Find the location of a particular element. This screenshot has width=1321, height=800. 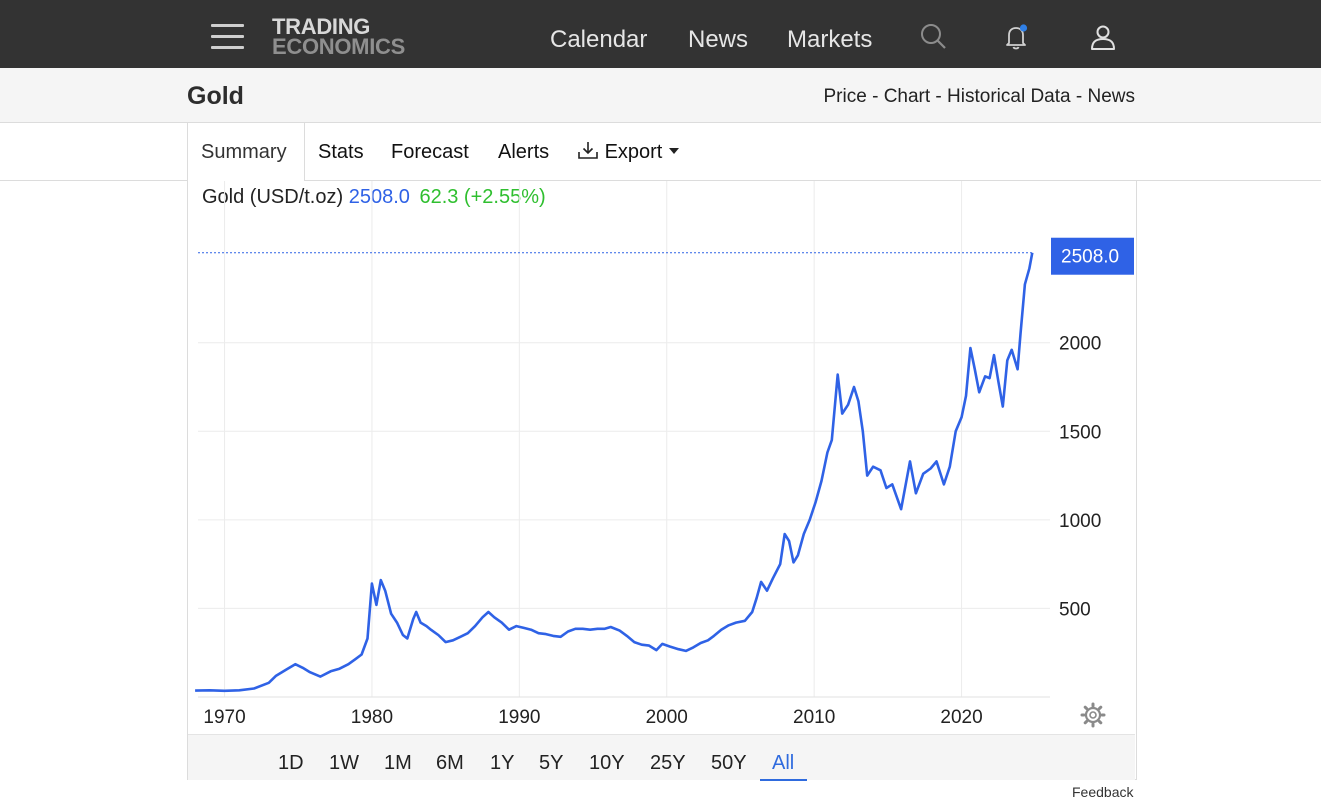

range-all: All is located at coordinates (783, 763).